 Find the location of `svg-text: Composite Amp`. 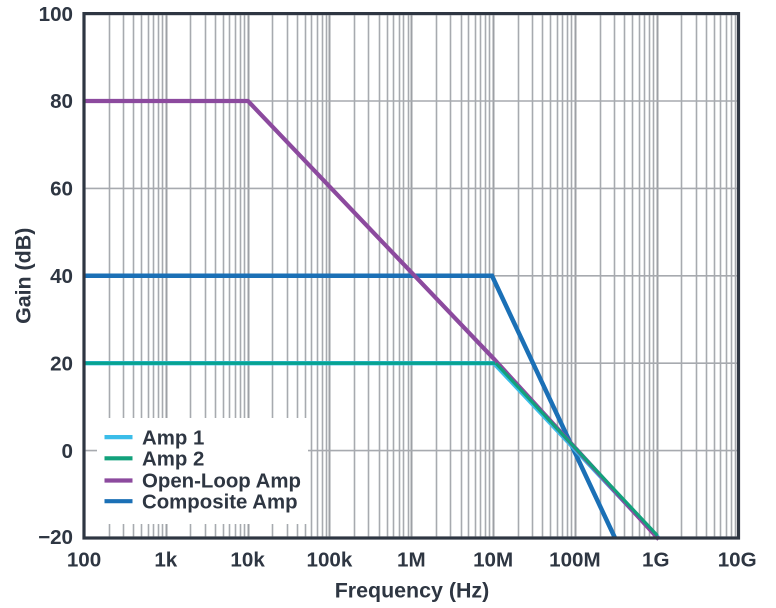

svg-text: Composite Amp is located at coordinates (220, 502).